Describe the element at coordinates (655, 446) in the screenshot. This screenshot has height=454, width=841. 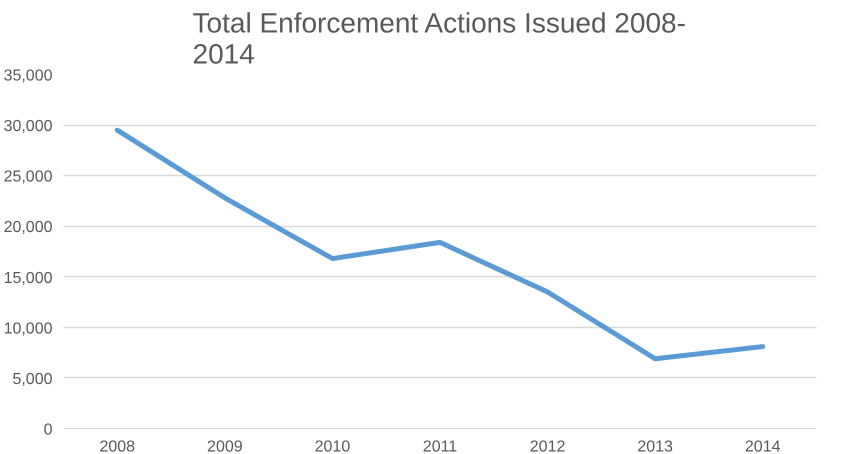
I see `x-tick-label: 2013` at that location.